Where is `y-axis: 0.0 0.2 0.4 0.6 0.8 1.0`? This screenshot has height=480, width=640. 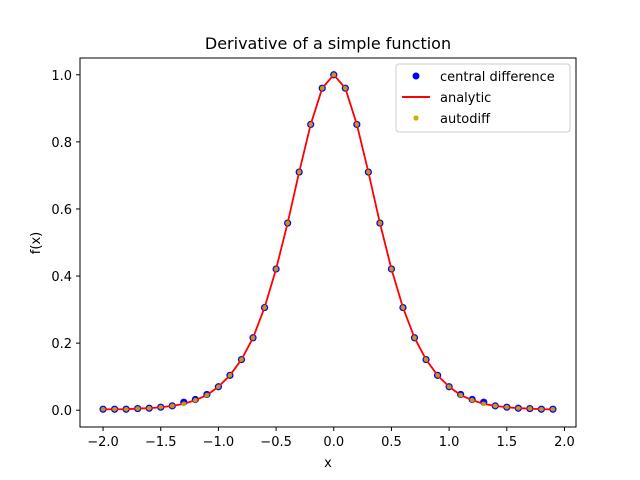
y-axis: 0.0 0.2 0.4 0.6 0.8 1.0 is located at coordinates (65, 244).